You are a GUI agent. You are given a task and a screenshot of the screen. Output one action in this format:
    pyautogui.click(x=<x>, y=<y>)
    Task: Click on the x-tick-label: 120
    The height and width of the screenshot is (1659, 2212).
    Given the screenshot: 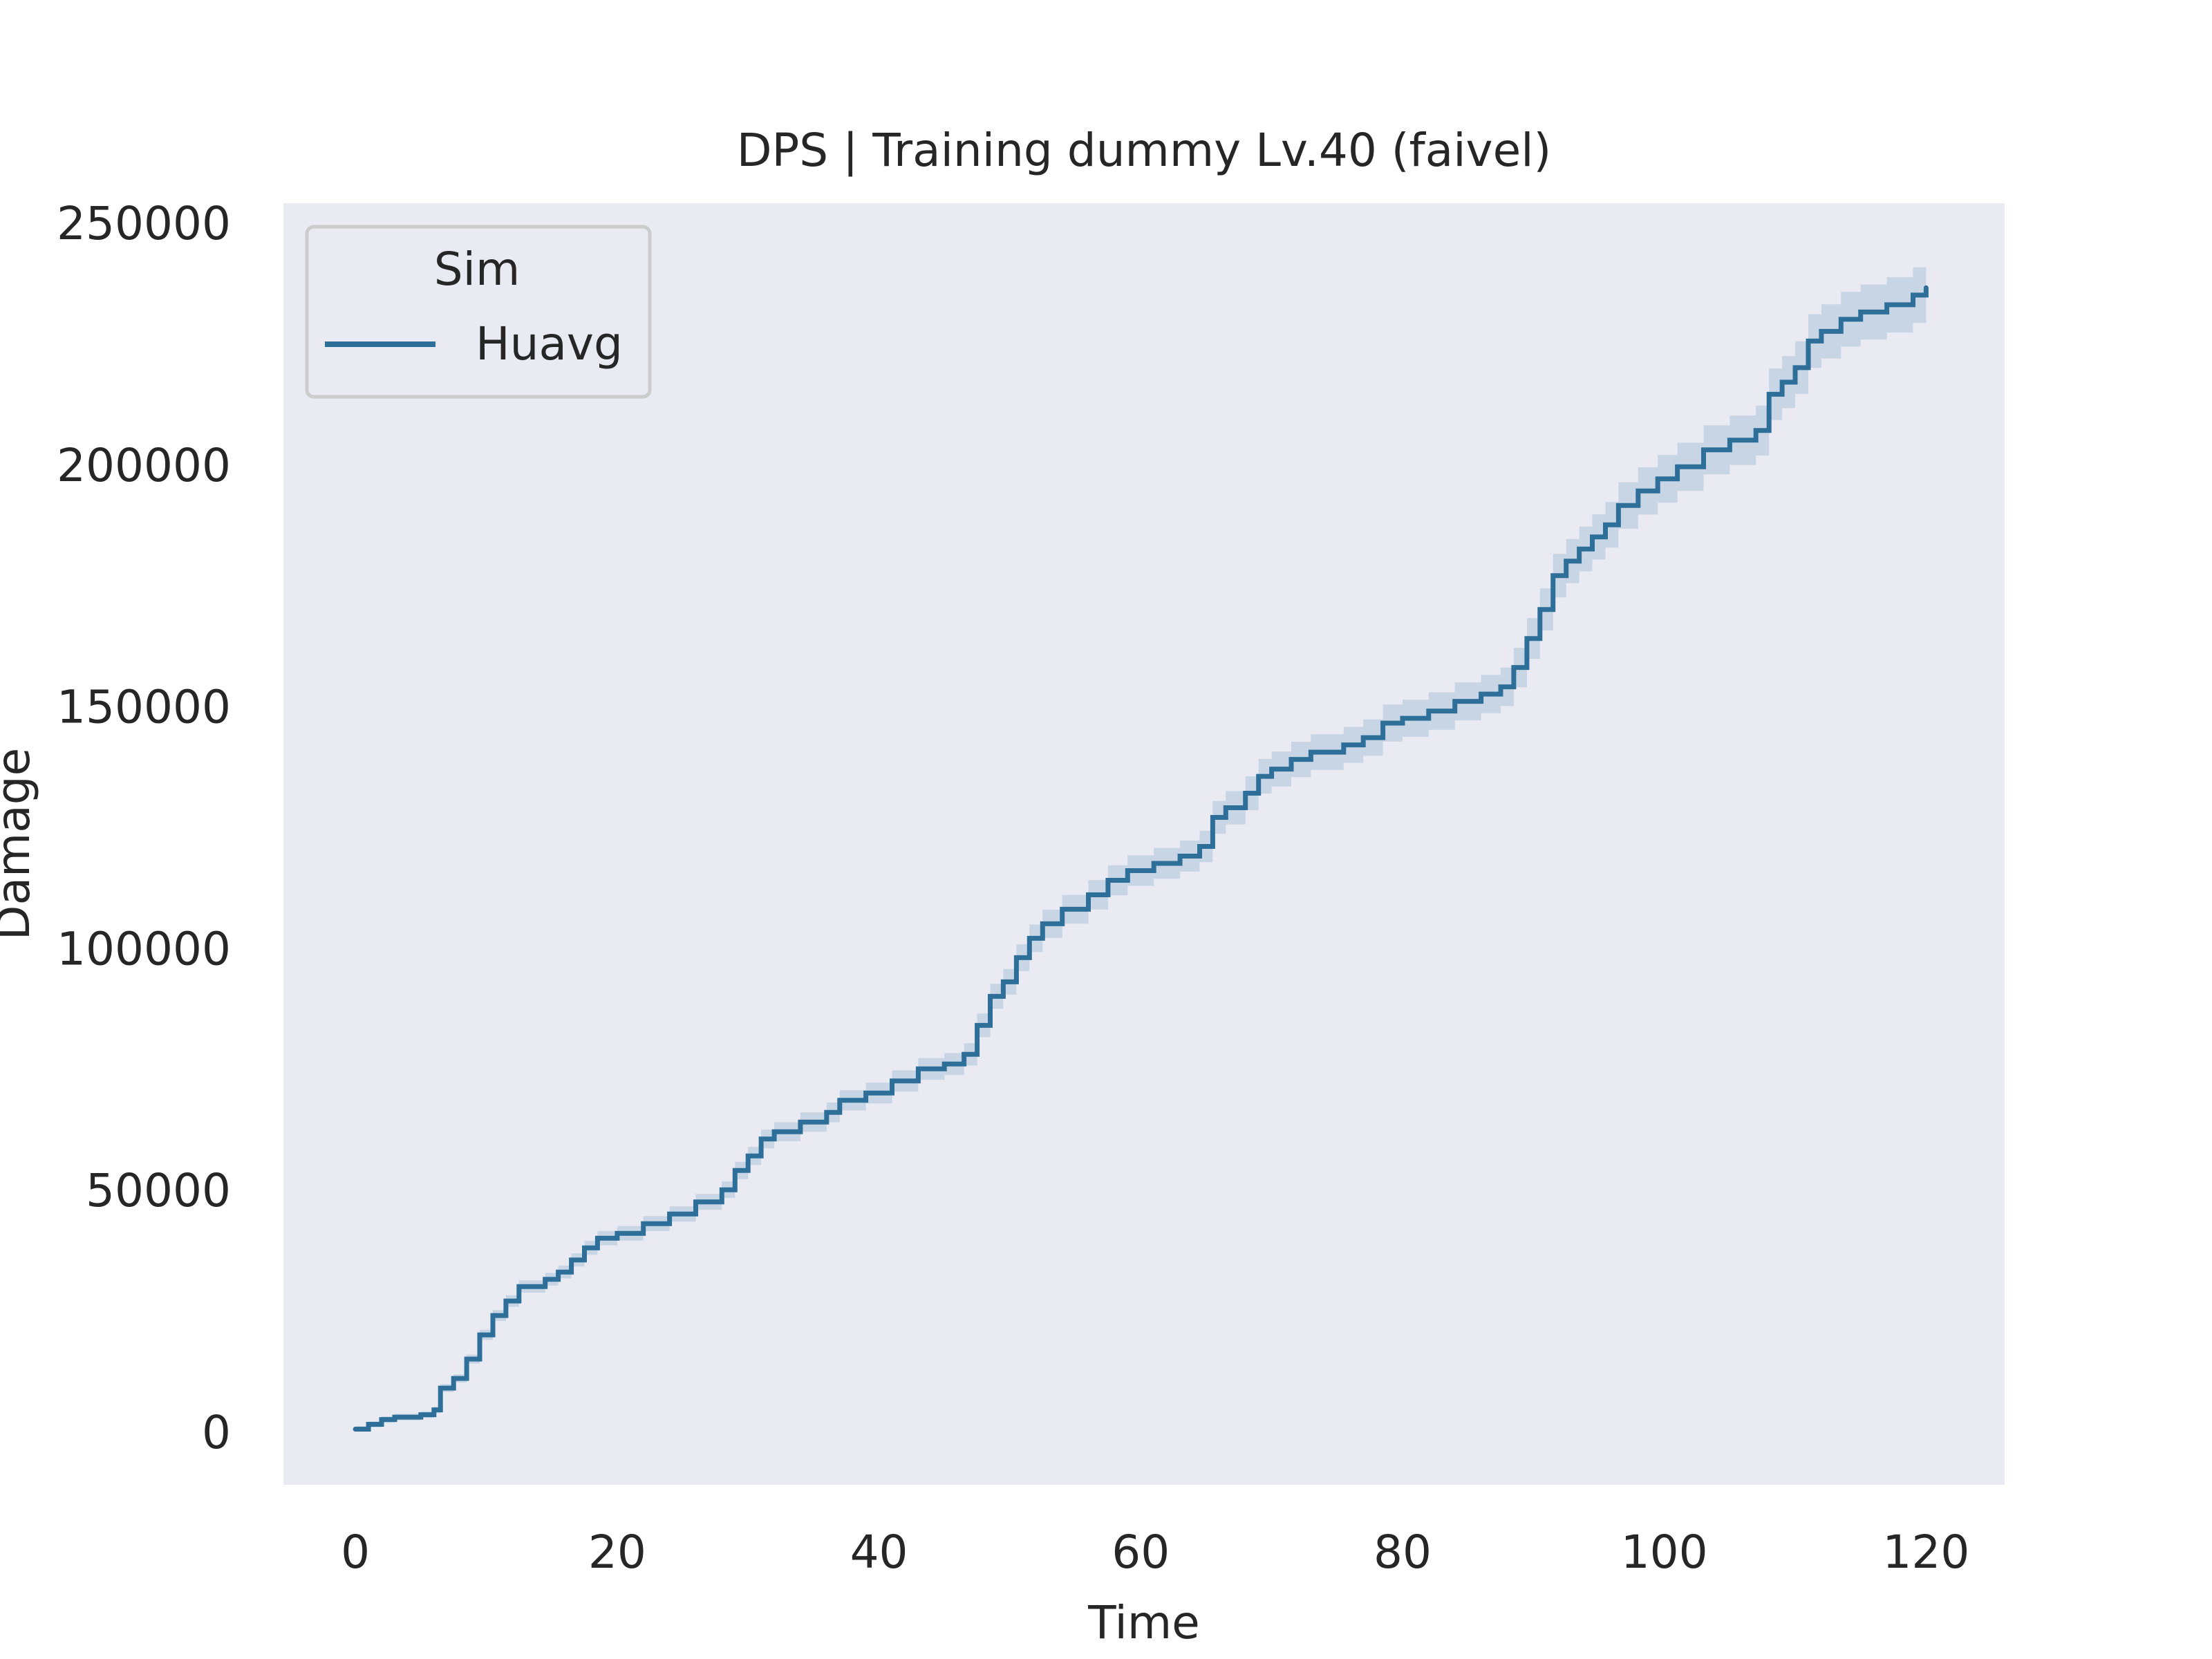 What is the action you would take?
    pyautogui.click(x=1925, y=1553)
    